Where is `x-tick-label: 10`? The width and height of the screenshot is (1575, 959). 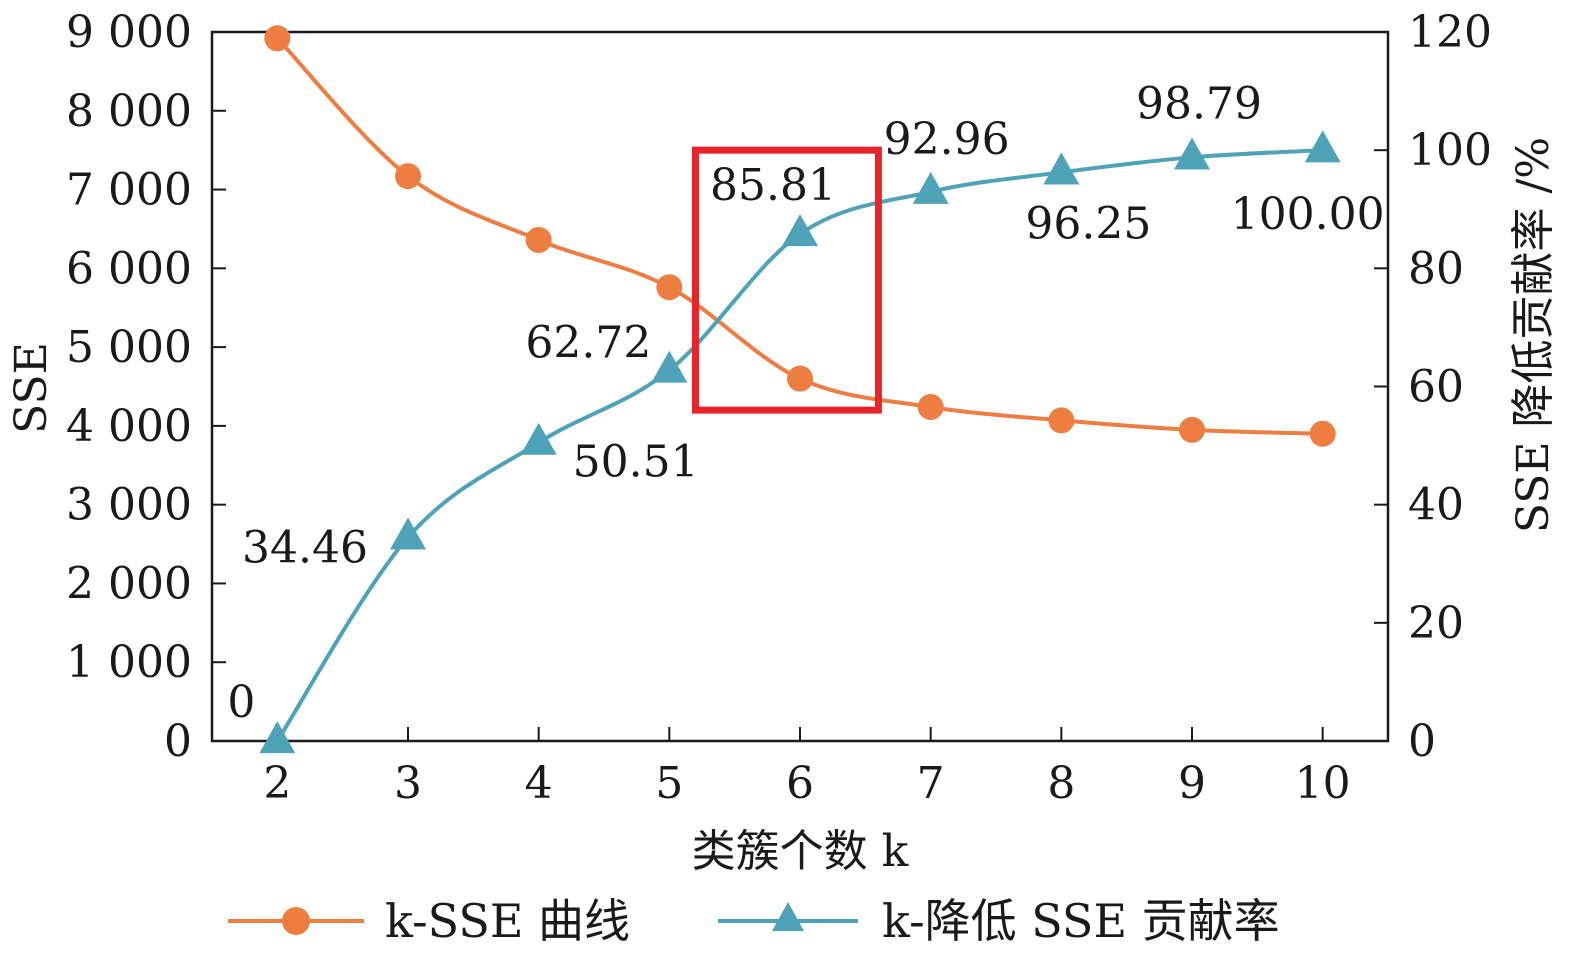 x-tick-label: 10 is located at coordinates (1323, 783).